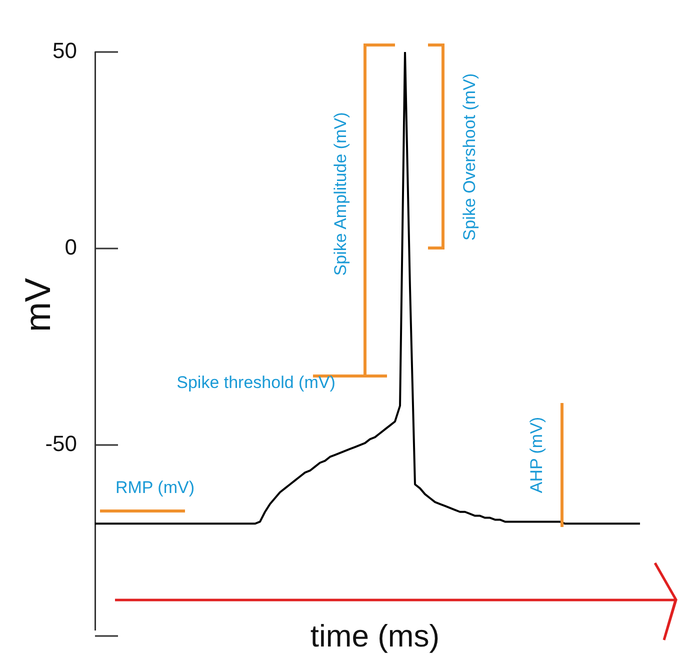  Describe the element at coordinates (256, 383) in the screenshot. I see `annotation: Spike threshold (mV)` at that location.